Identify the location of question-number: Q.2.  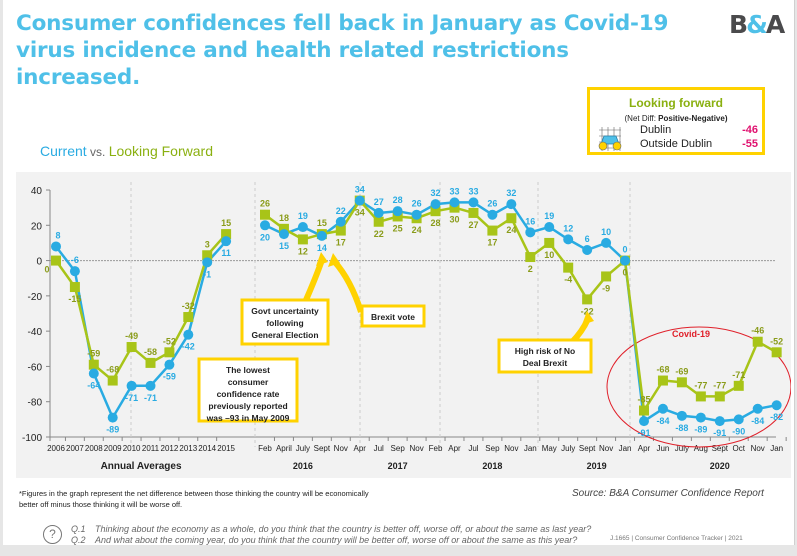
(78, 540).